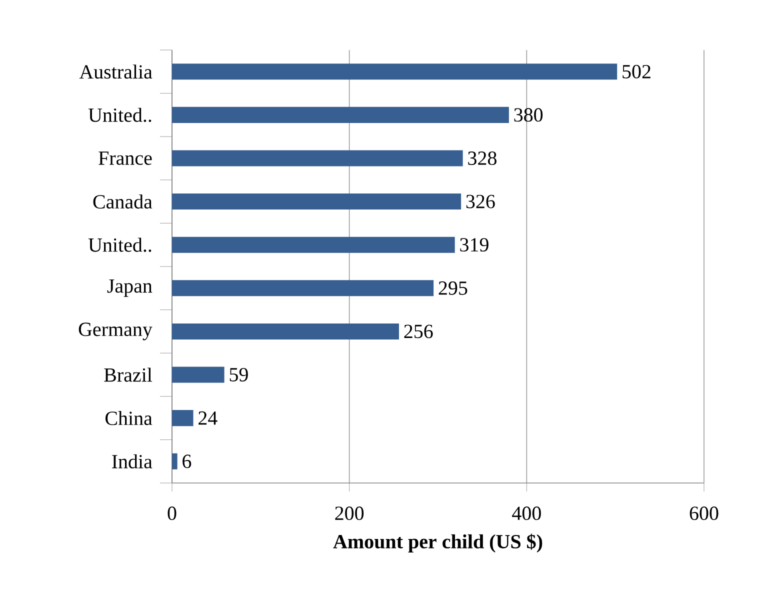  What do you see at coordinates (239, 375) in the screenshot?
I see `data-label: 59` at bounding box center [239, 375].